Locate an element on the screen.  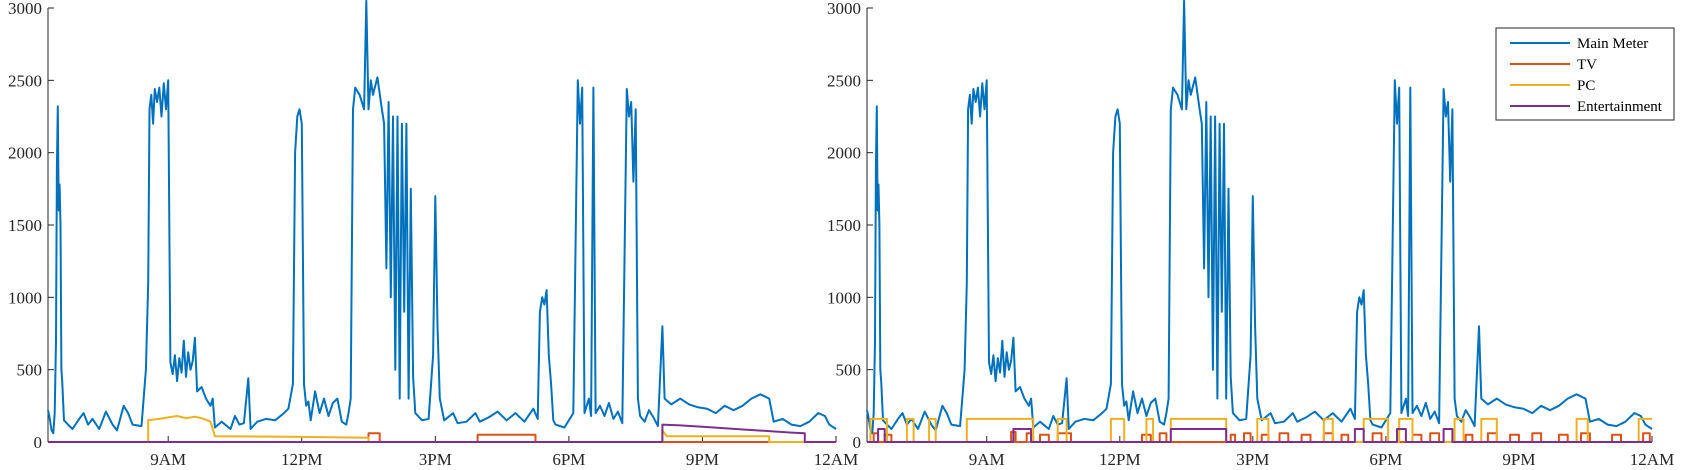
left-y-ticks: 0 500 1000 1500 2000 2500 3000 is located at coordinates (31, 226).